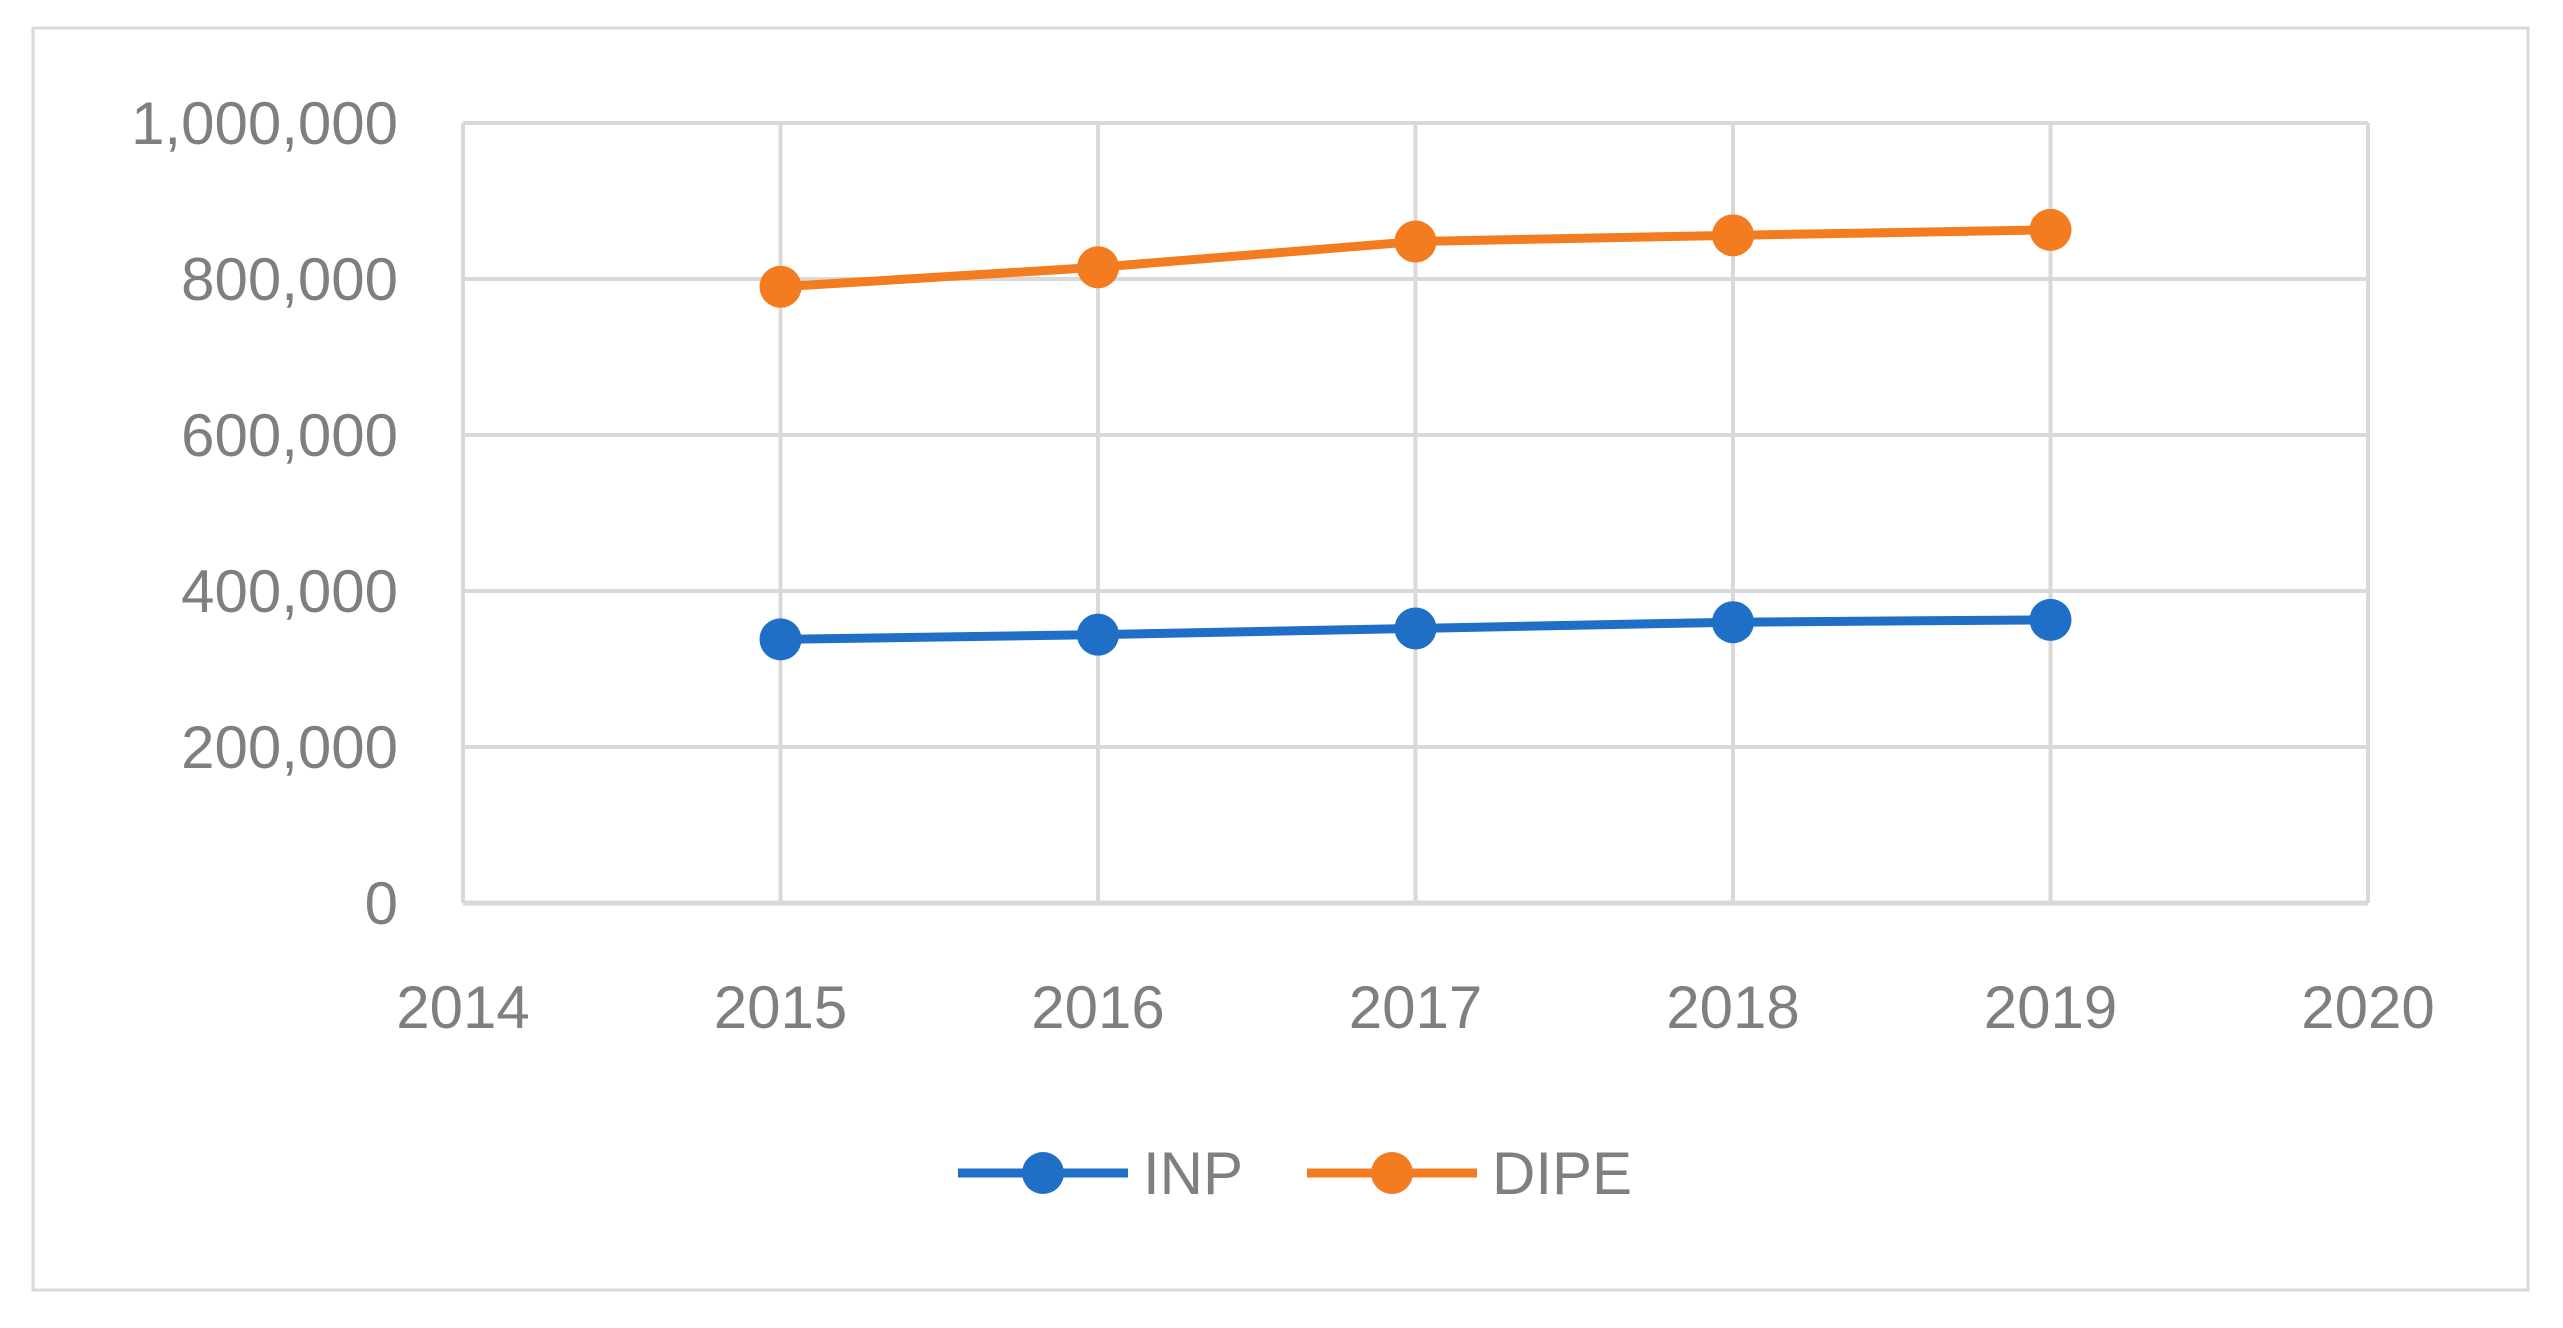  Describe the element at coordinates (289, 591) in the screenshot. I see `y-tick-label: 400,000` at that location.